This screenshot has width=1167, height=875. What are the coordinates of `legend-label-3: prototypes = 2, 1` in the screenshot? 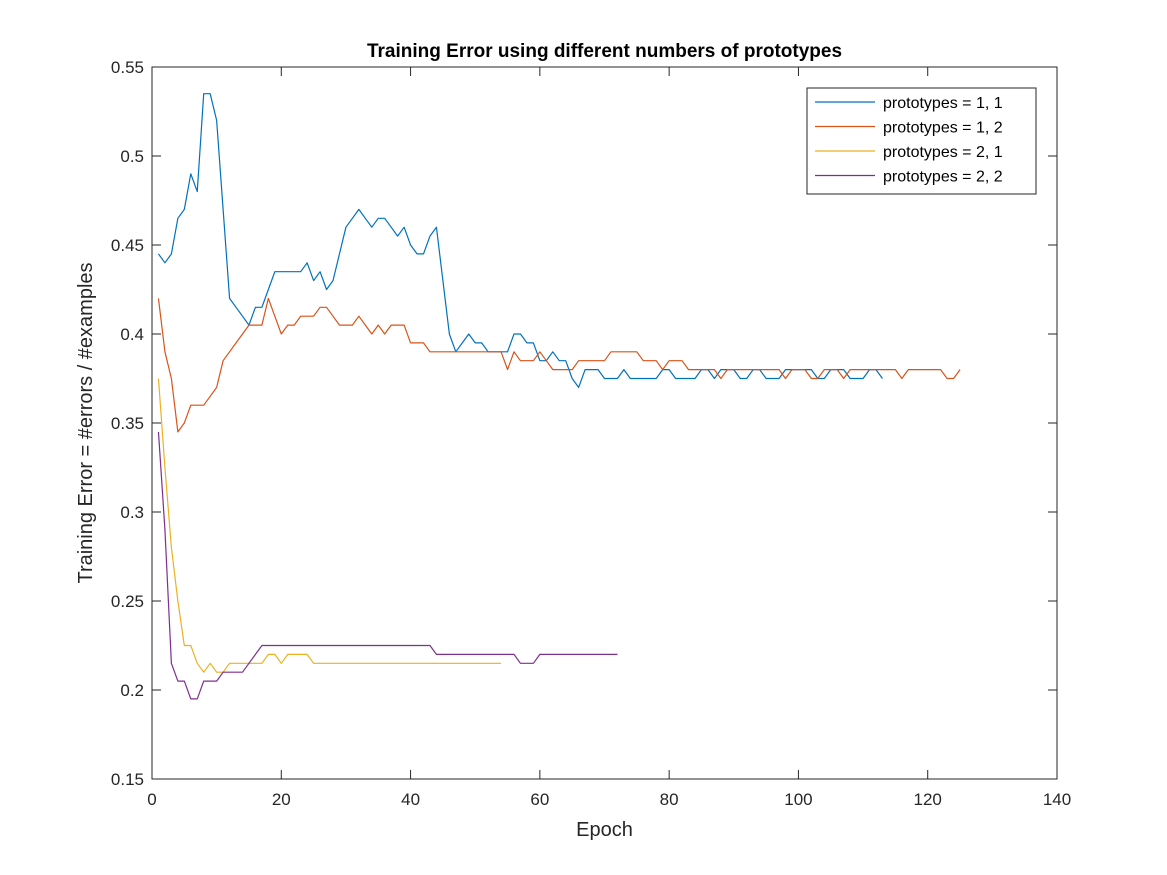 It's located at (943, 152).